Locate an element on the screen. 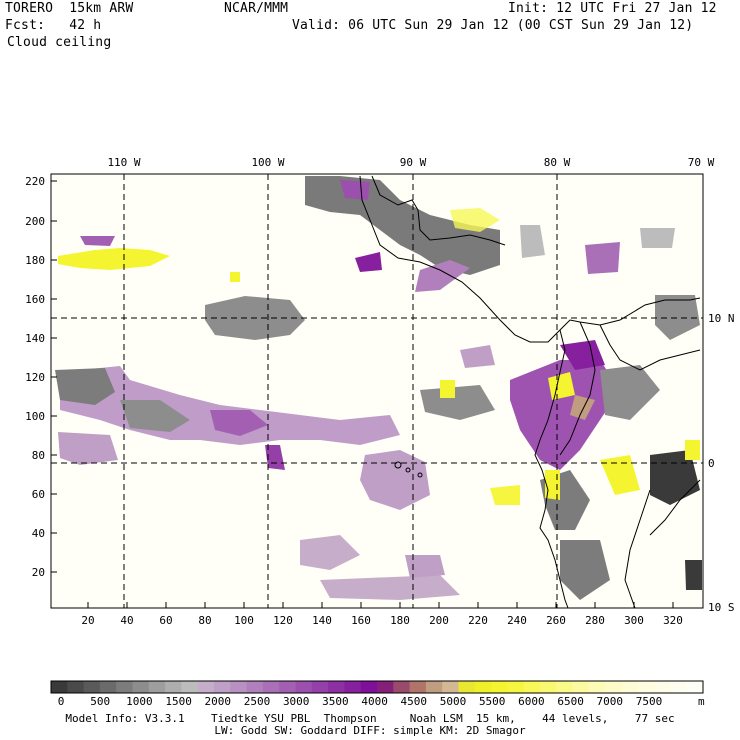 Image resolution: width=740 pixels, height=740 pixels. forecast-hour: Fcst: 42 h is located at coordinates (53, 25).